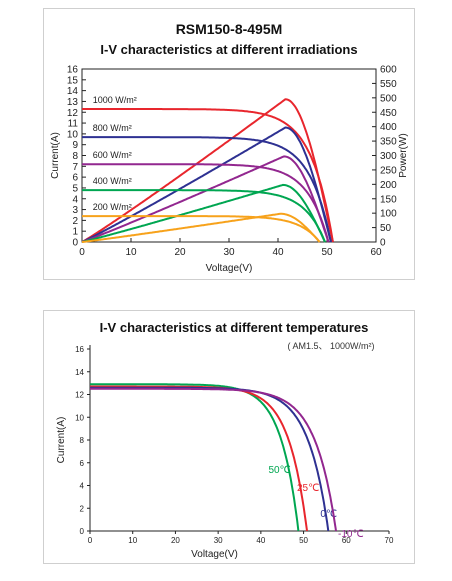 The width and height of the screenshot is (452, 581). What do you see at coordinates (388, 84) in the screenshot?
I see `y2-tick-label: 550` at bounding box center [388, 84].